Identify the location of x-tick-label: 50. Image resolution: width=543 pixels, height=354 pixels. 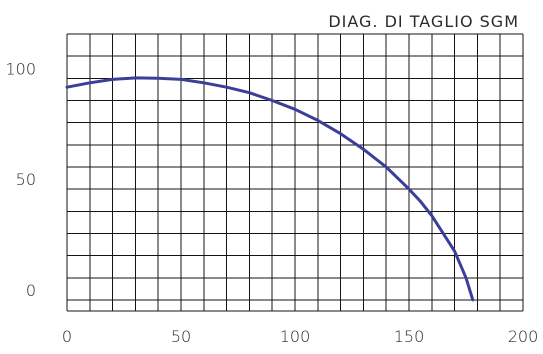
(181, 336).